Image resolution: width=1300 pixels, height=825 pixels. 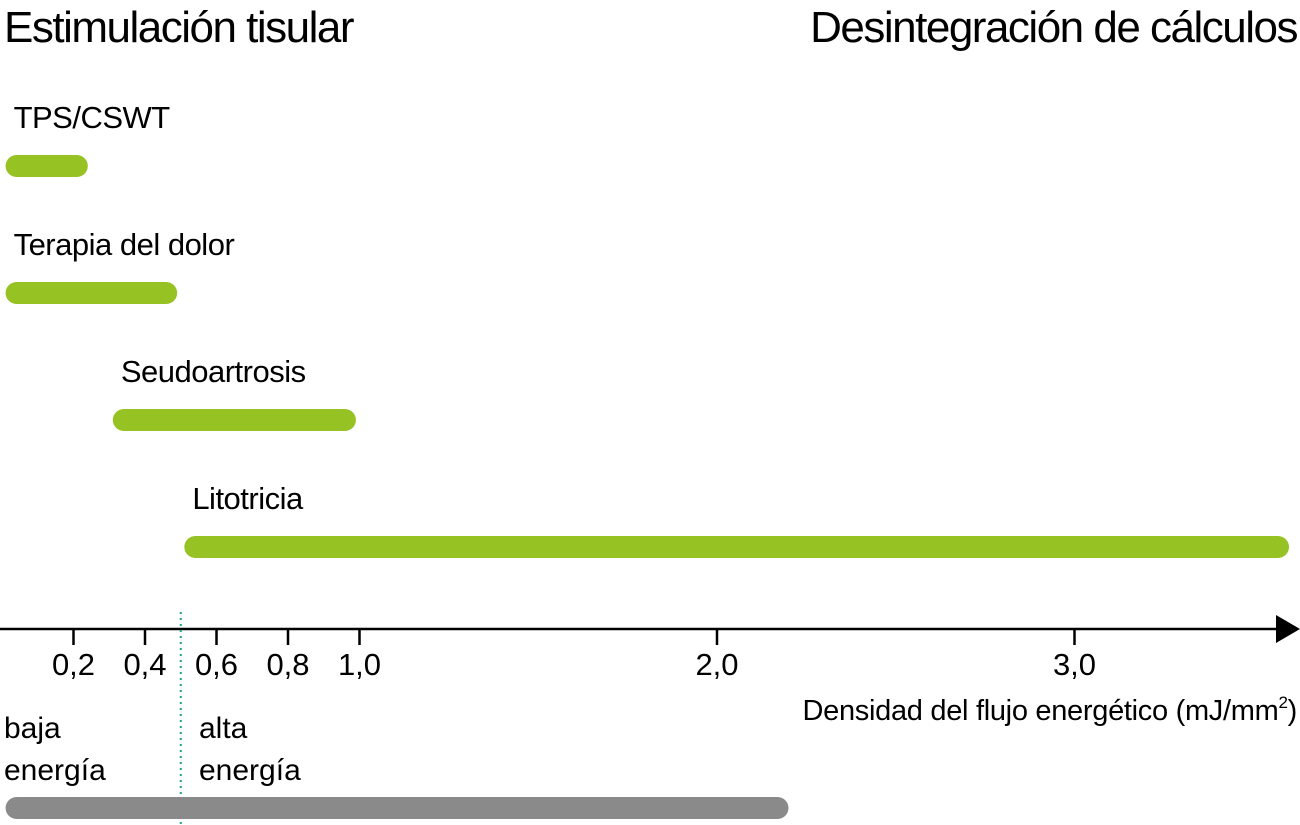 What do you see at coordinates (55, 770) in the screenshot?
I see `low-energy-label-line2: energía` at bounding box center [55, 770].